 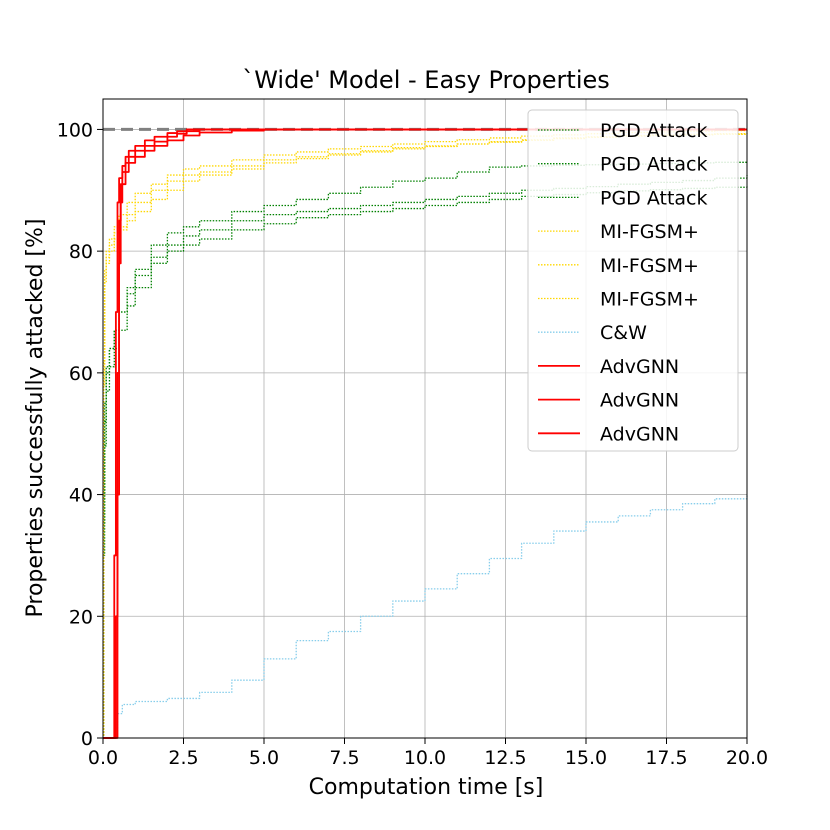 What do you see at coordinates (264, 758) in the screenshot?
I see `x-tick-label: 5.0` at bounding box center [264, 758].